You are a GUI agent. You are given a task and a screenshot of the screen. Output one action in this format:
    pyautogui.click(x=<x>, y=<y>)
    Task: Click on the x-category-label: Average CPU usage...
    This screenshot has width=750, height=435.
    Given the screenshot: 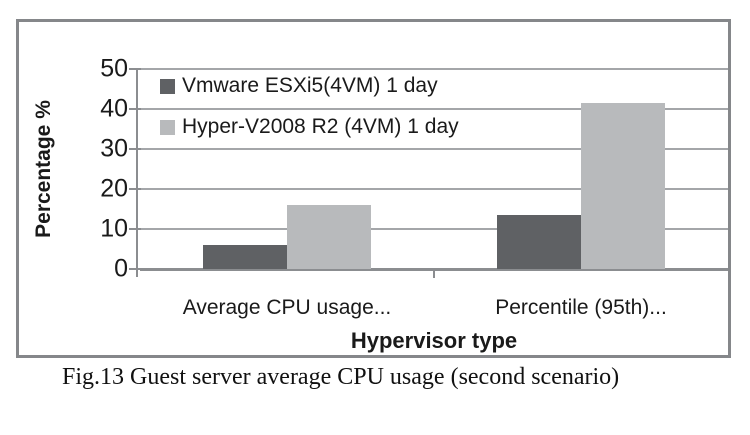 What is the action you would take?
    pyautogui.click(x=287, y=307)
    